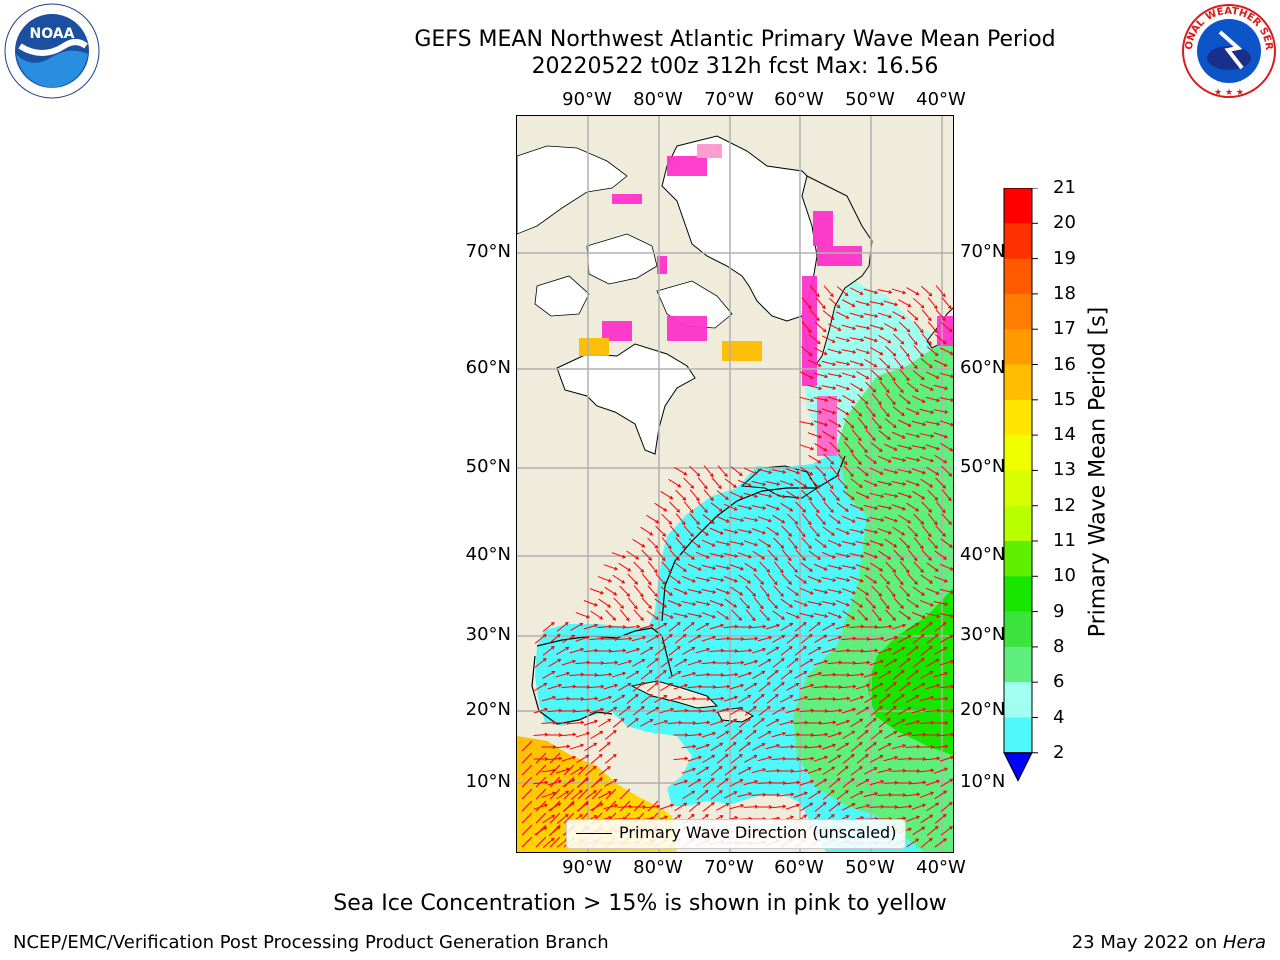 Image resolution: width=1280 pixels, height=960 pixels. Describe the element at coordinates (1244, 942) in the screenshot. I see `credit-machine: Hera` at that location.